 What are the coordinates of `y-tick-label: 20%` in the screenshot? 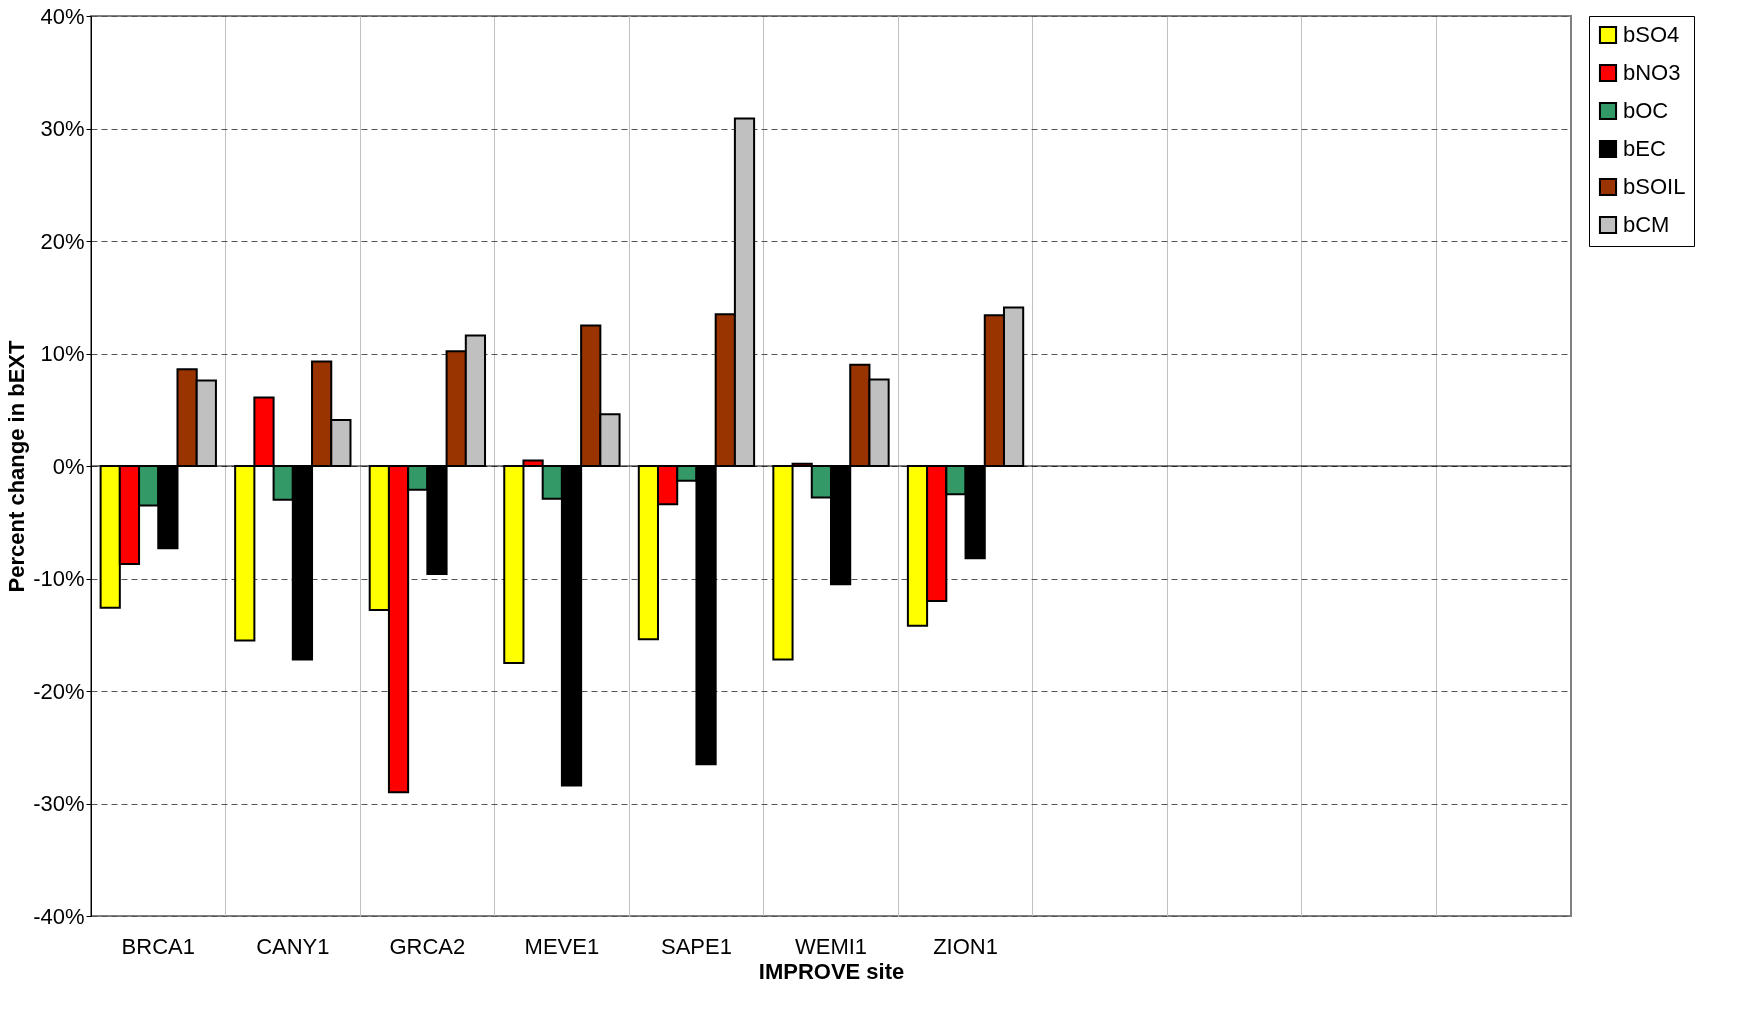 It's located at (62, 241).